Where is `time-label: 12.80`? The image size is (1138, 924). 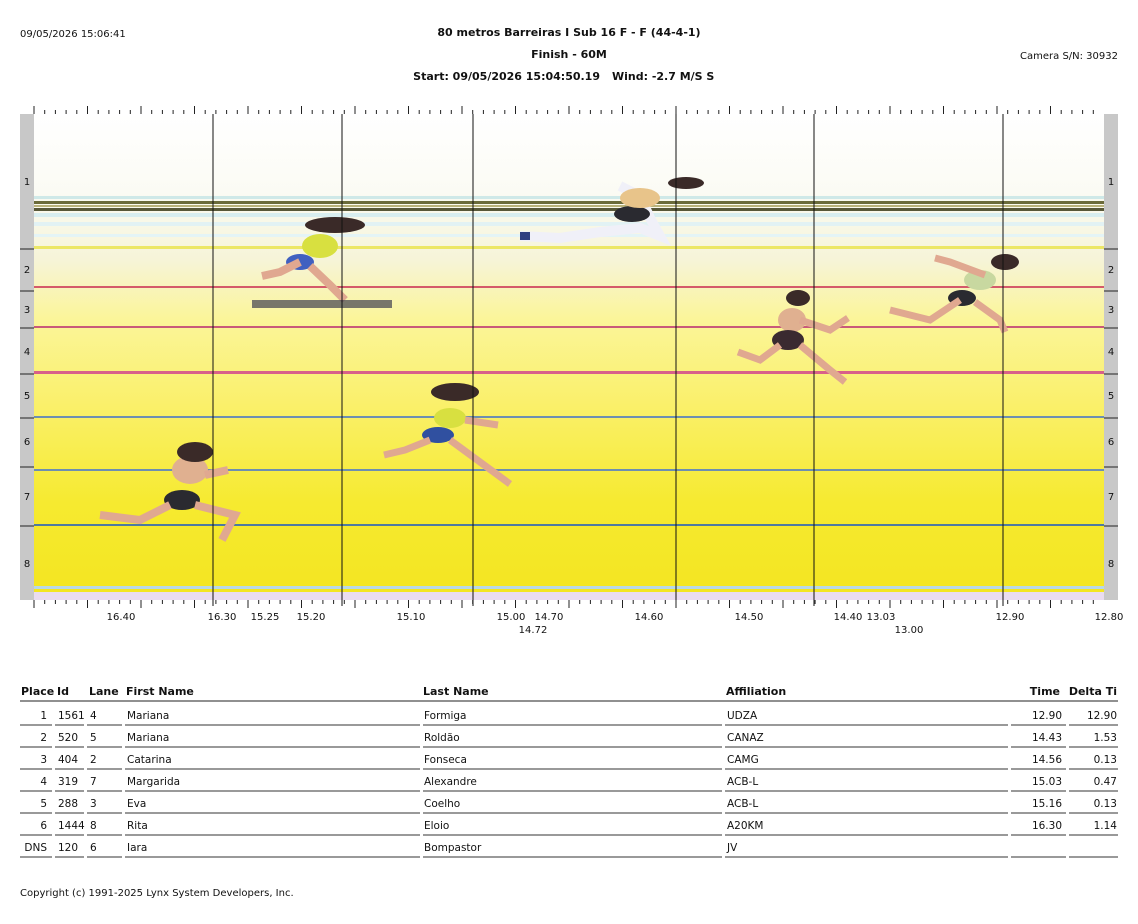 time-label: 12.80 is located at coordinates (1109, 617).